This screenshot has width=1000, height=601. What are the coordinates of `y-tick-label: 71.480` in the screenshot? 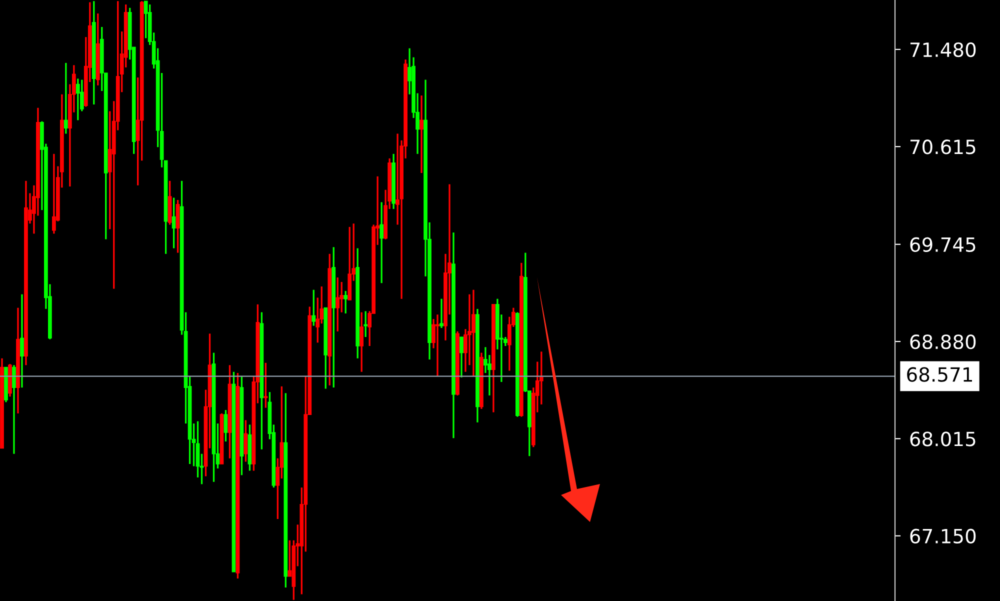 It's located at (943, 50).